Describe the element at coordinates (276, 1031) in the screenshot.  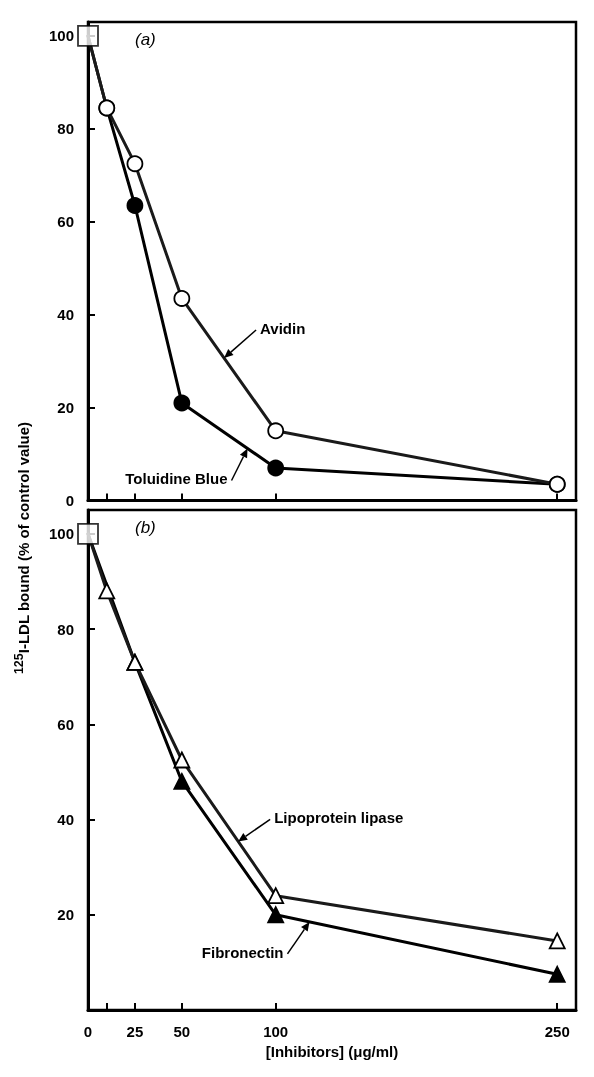
I see `x-tick-label: 100` at that location.